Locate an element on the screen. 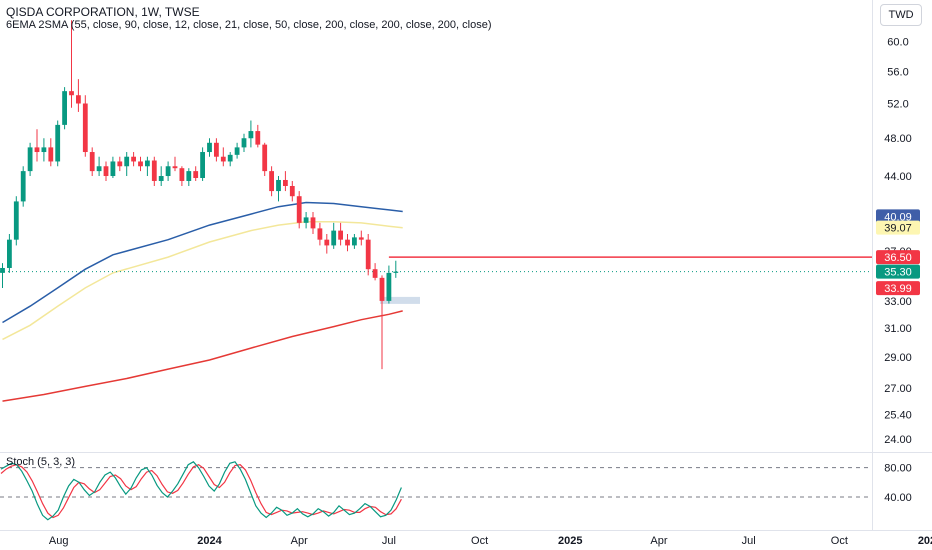  price-tick-label: 27.00 is located at coordinates (898, 389).